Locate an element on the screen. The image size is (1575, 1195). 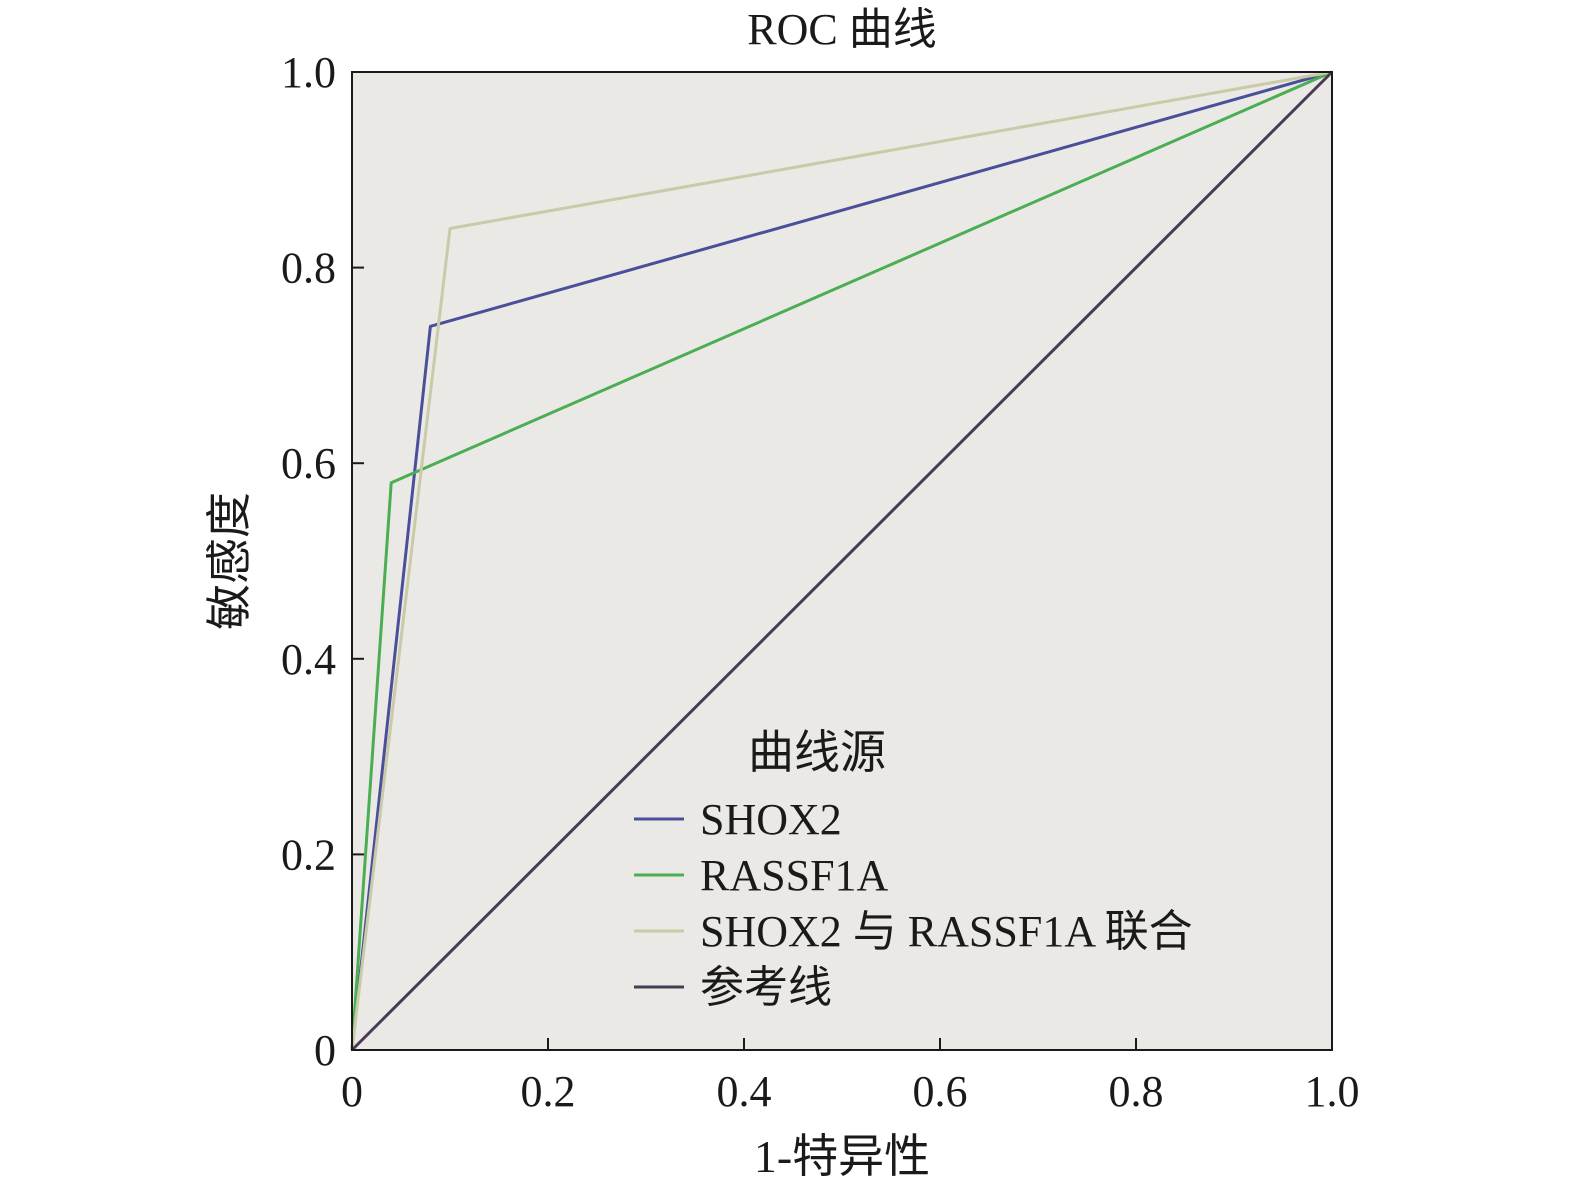
legend-label: SHOX2 与 RASSF1A 联合 is located at coordinates (946, 931).